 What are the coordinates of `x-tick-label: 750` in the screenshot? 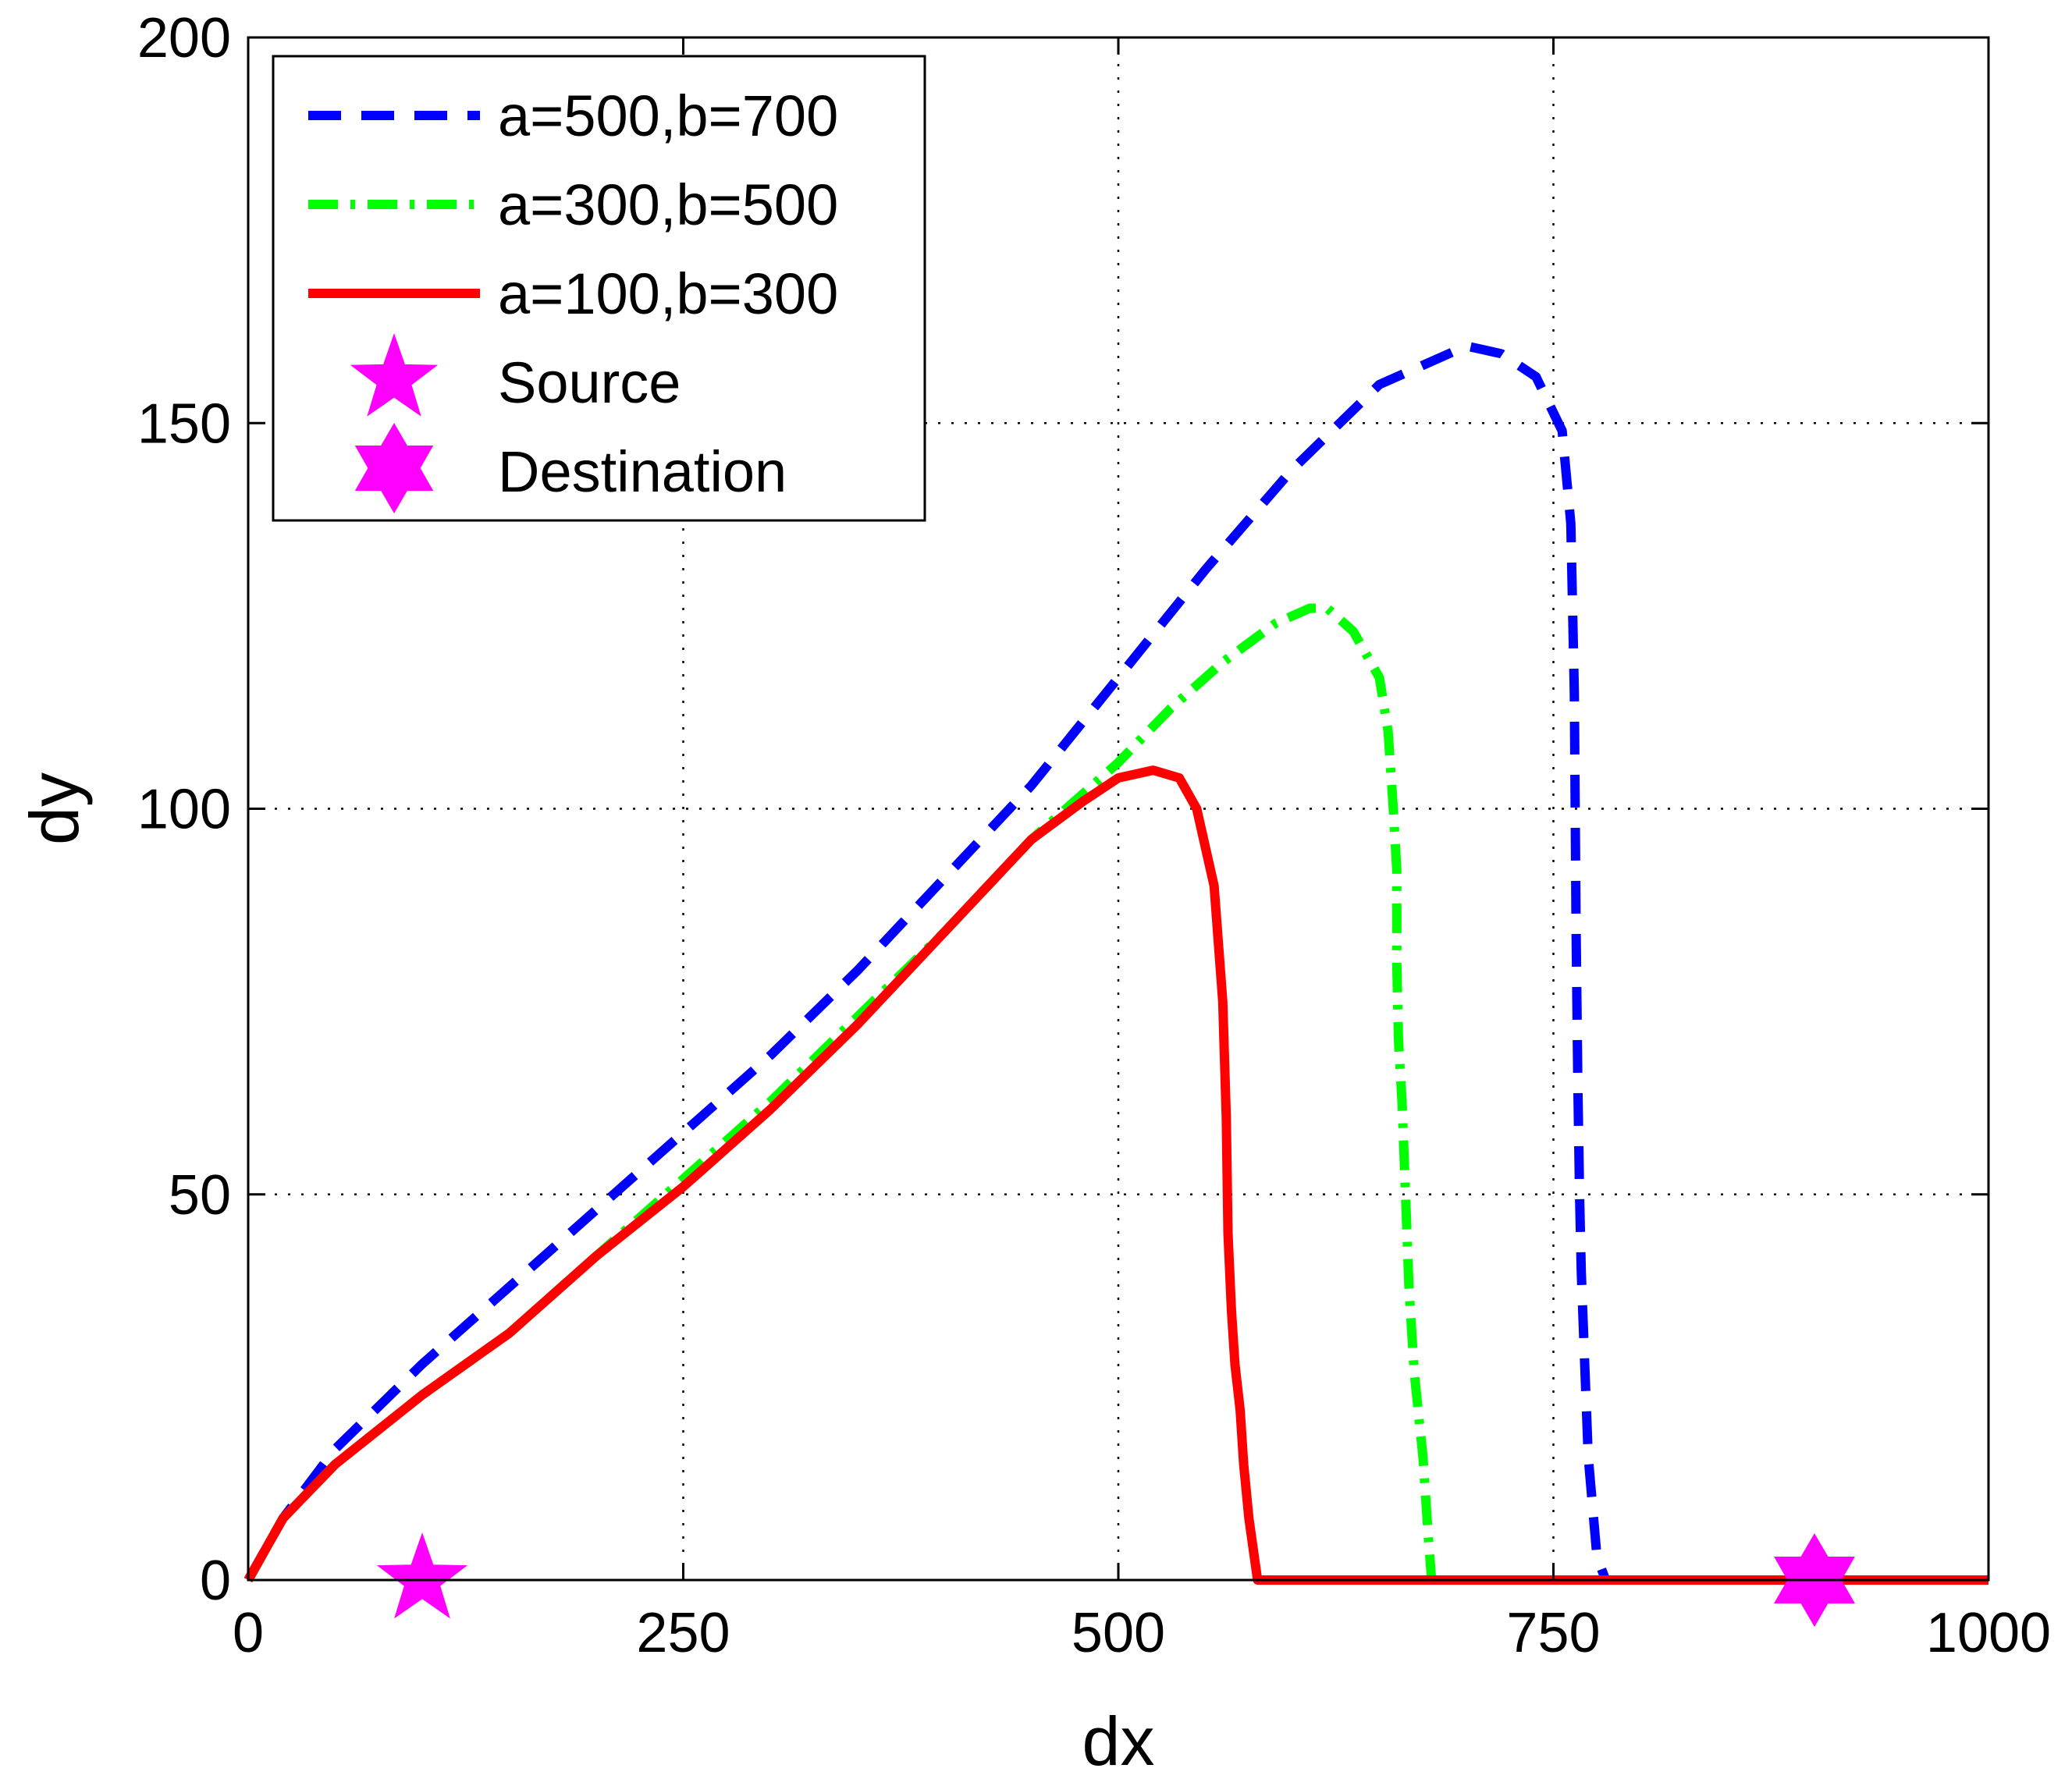 It's located at (1553, 1633).